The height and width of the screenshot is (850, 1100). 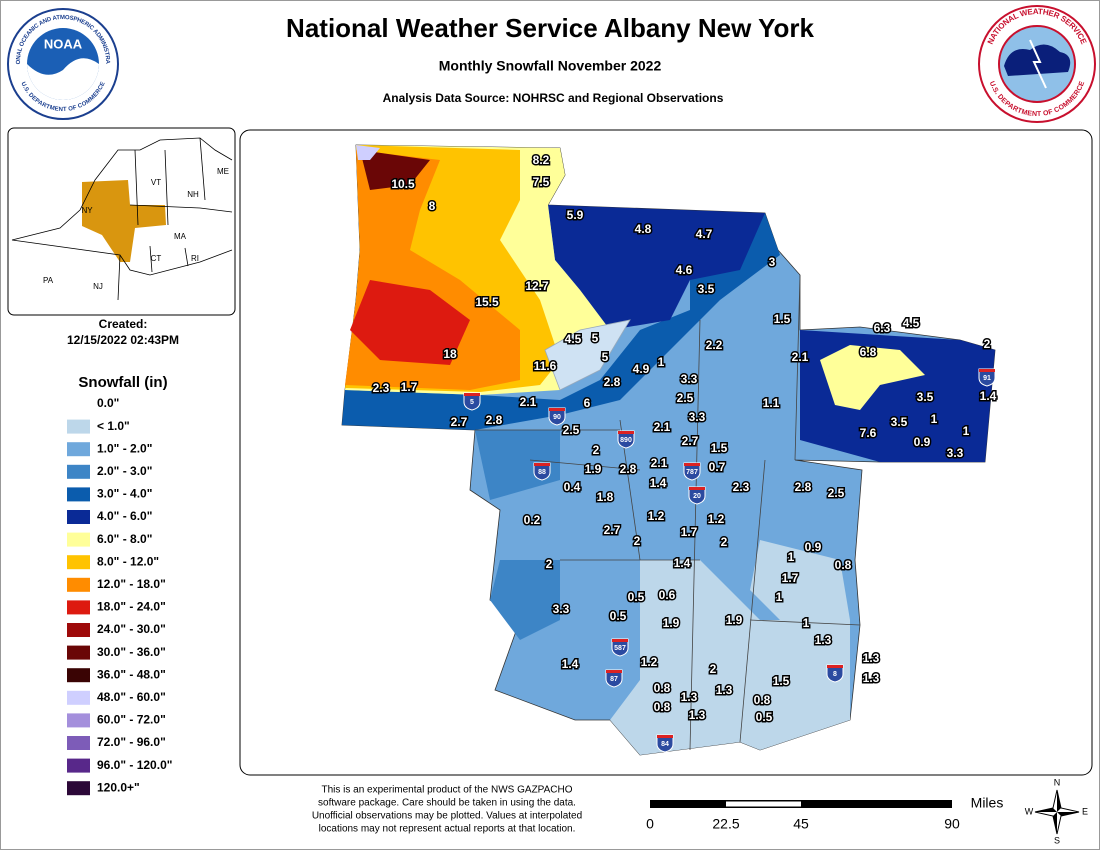 I want to click on legend-label: 24.0" - 30.0", so click(x=131, y=629).